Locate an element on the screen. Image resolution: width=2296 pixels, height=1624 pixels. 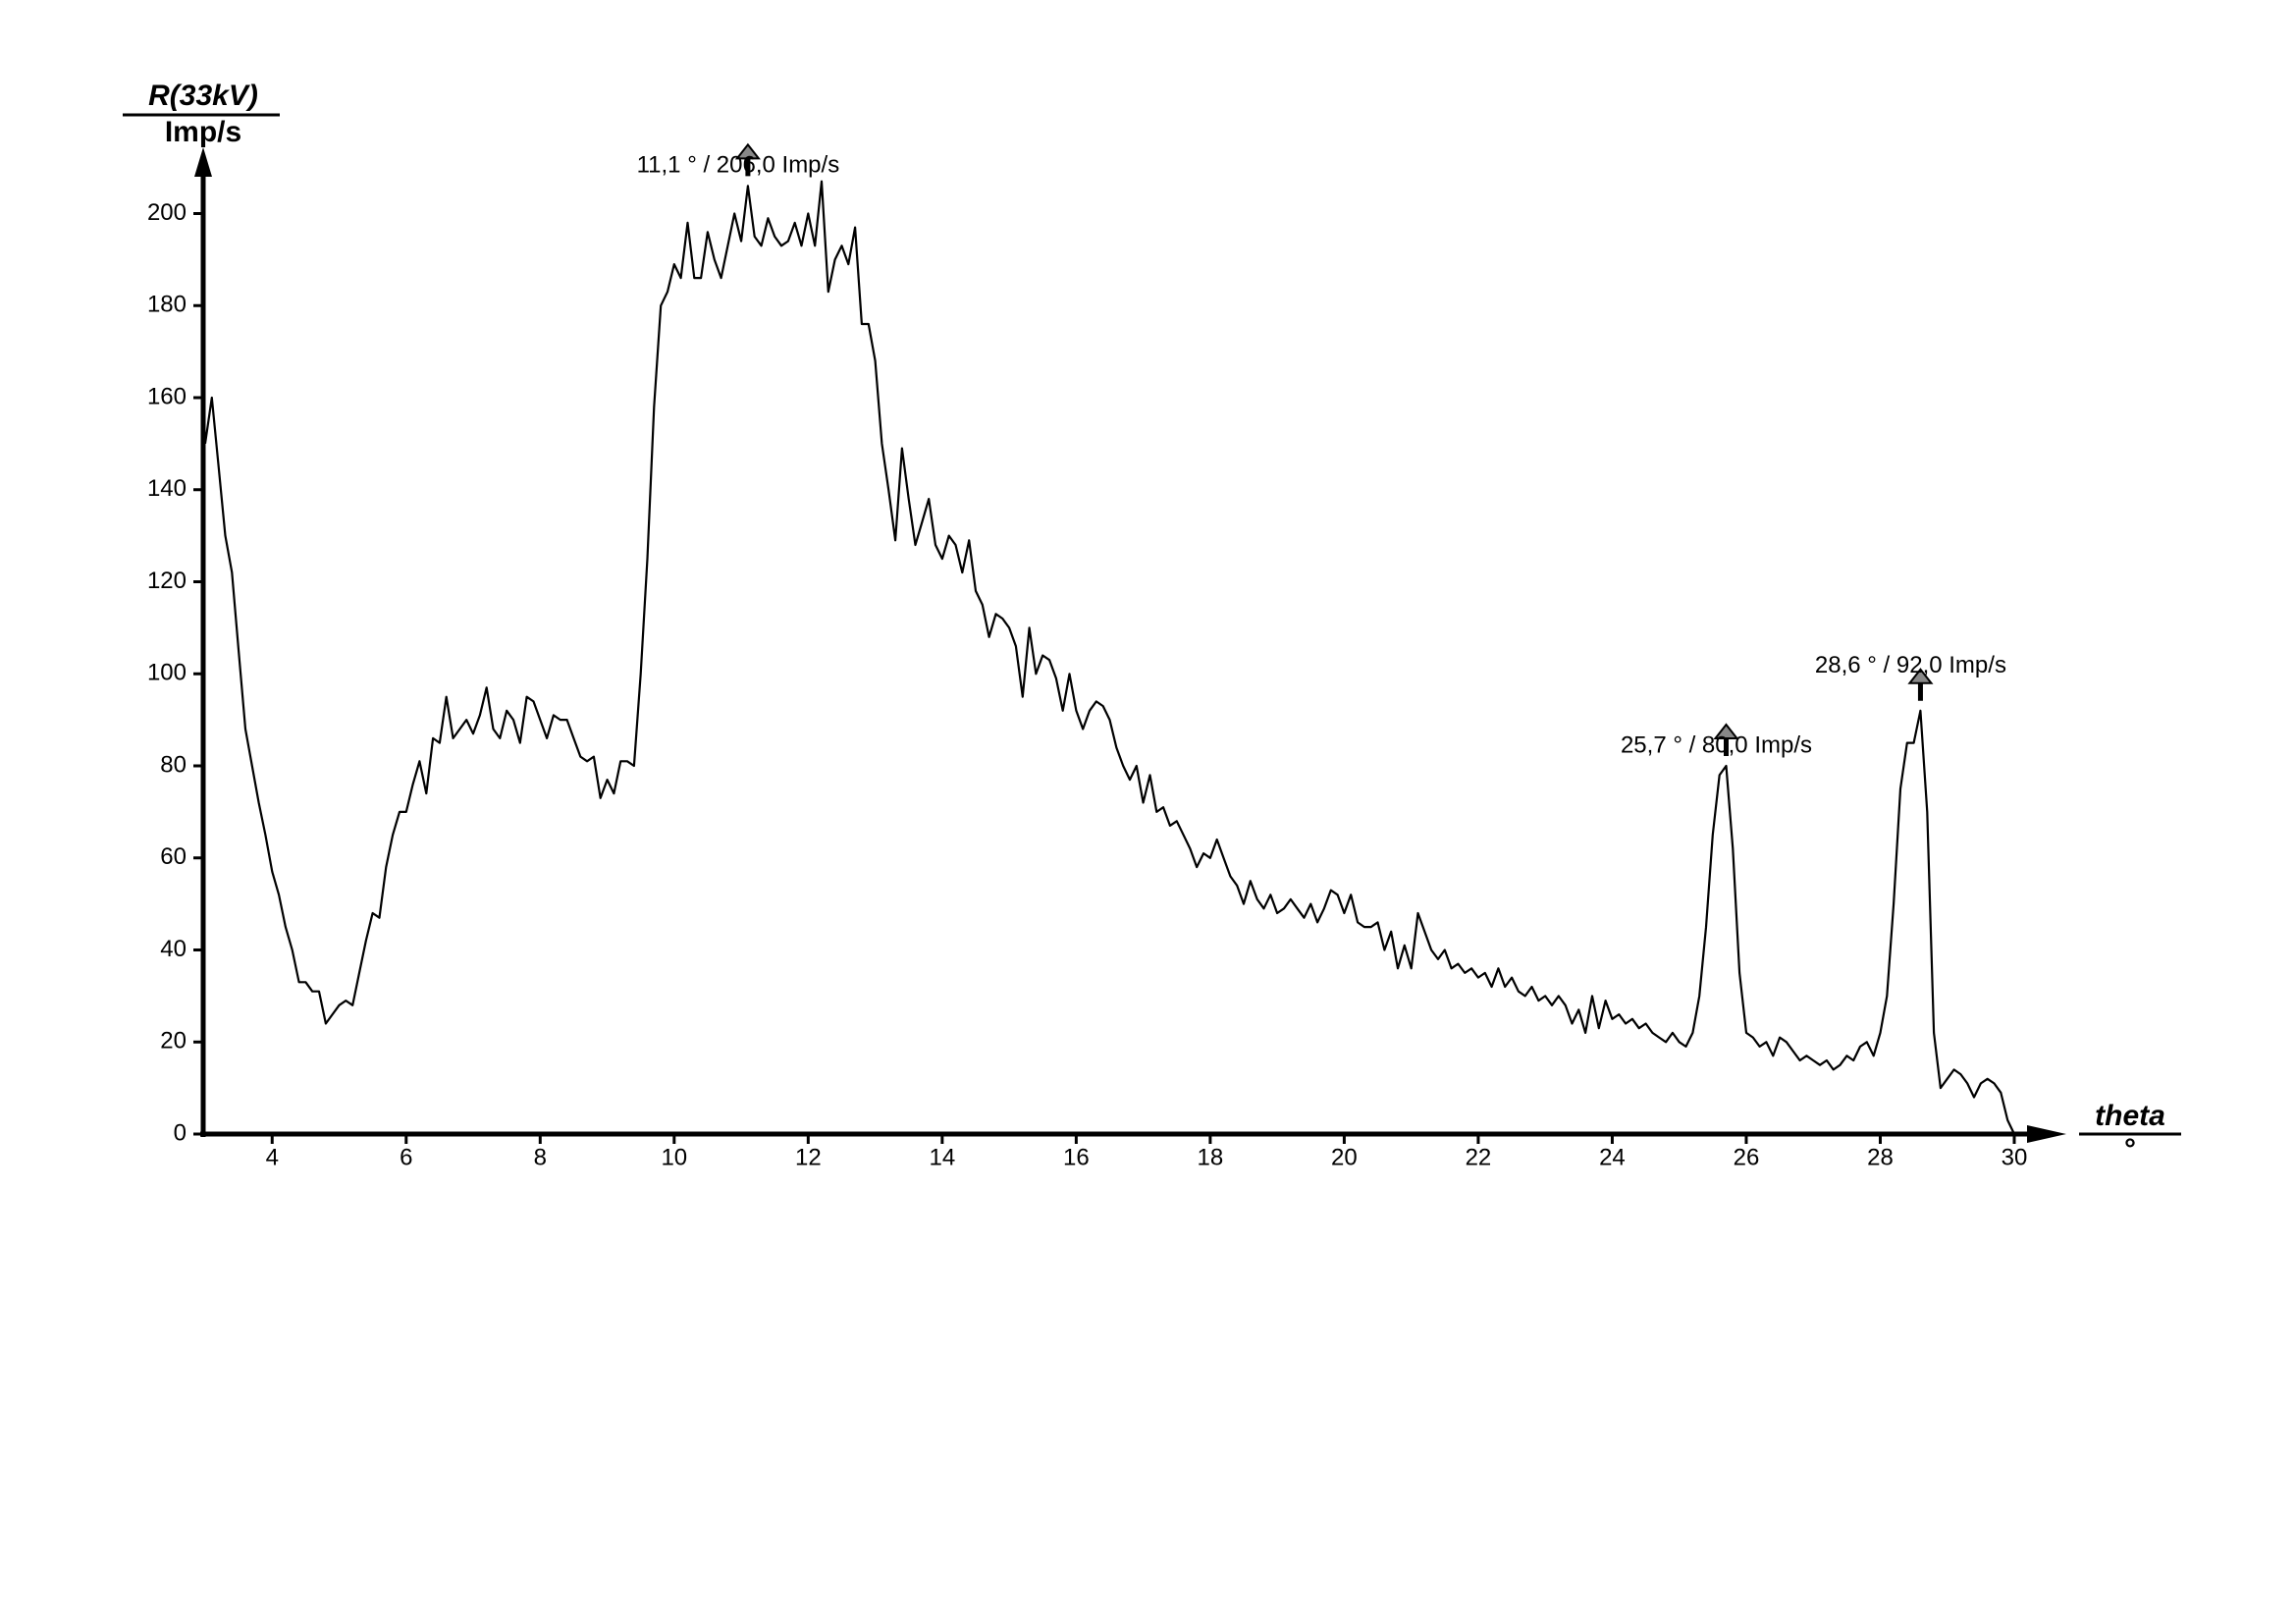
y-tick-label: 200 is located at coordinates (167, 212).